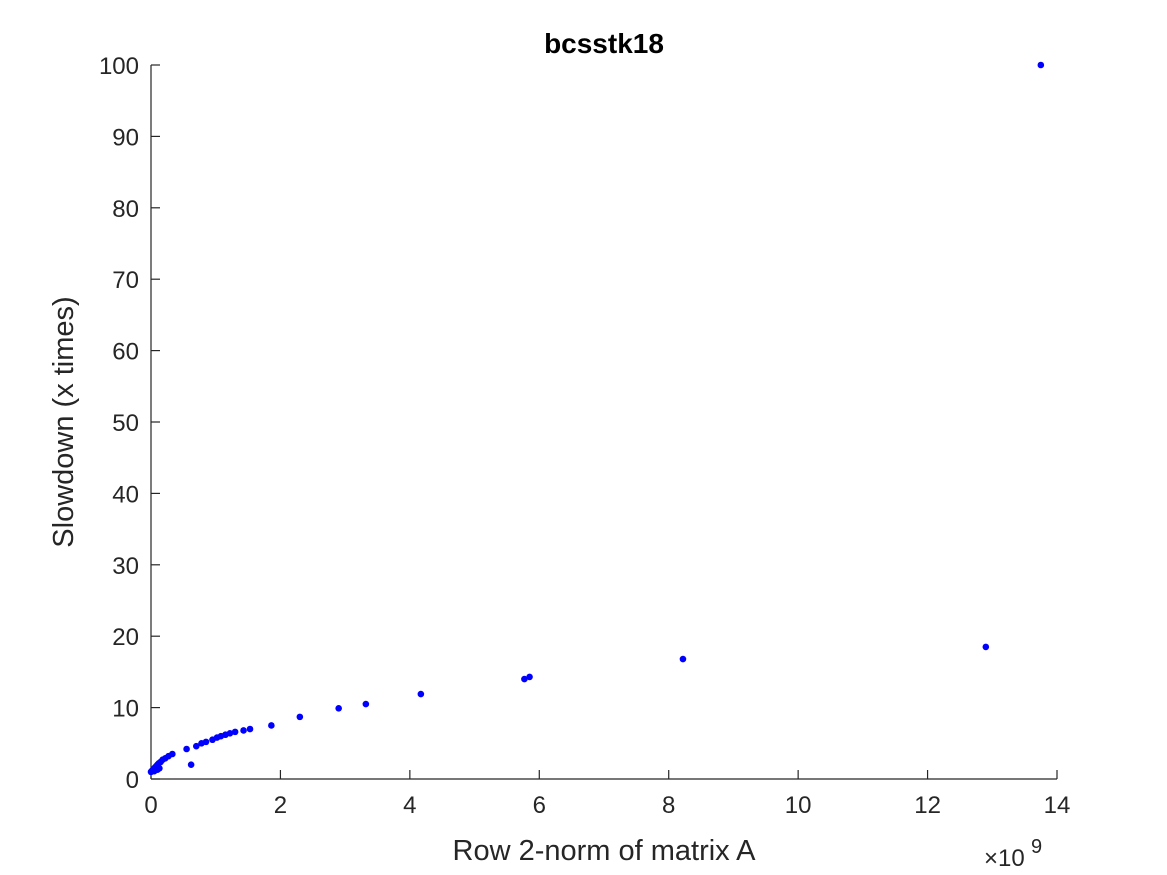  Describe the element at coordinates (1036, 847) in the screenshot. I see `x-multiplier-exponent: 9` at that location.